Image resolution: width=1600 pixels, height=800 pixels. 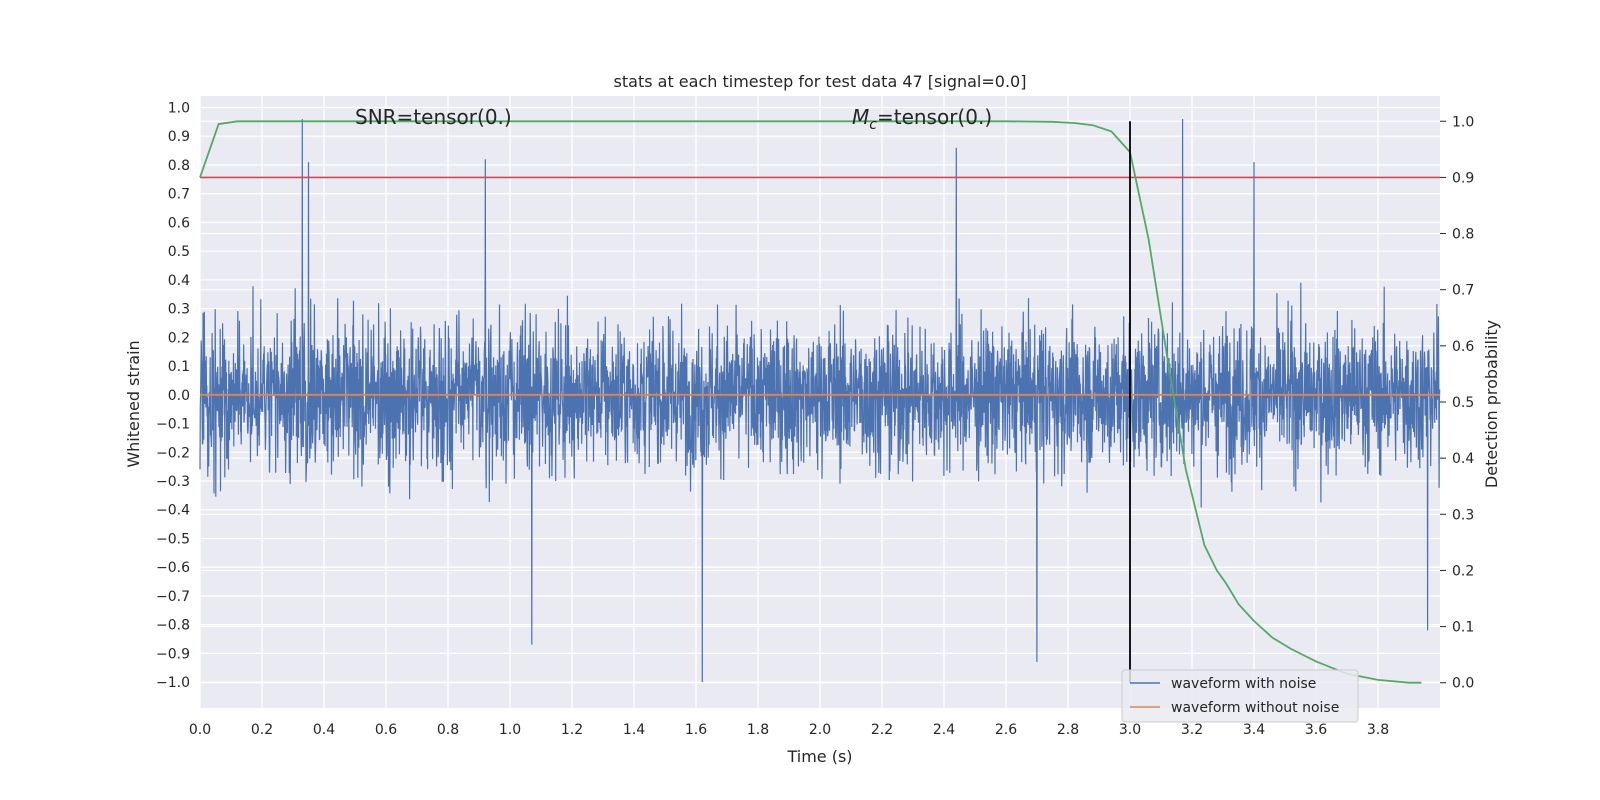 I want to click on x-tick-label: 2.8, so click(x=1068, y=730).